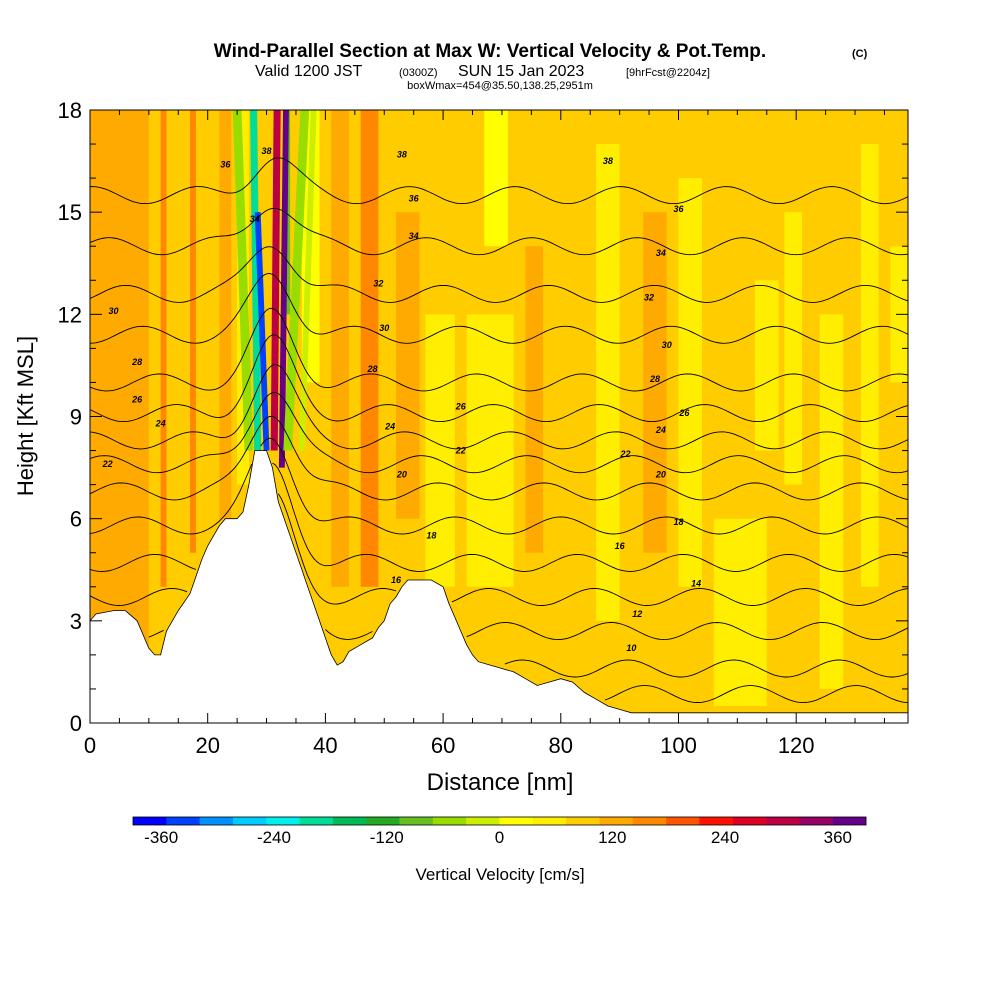 The image size is (1000, 1000). I want to click on colorbar-tick-label-3: 0, so click(499, 837).